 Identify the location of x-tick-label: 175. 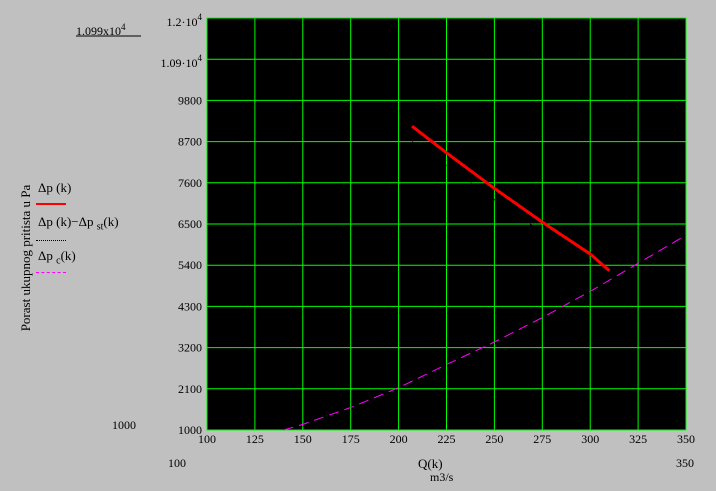
(351, 439).